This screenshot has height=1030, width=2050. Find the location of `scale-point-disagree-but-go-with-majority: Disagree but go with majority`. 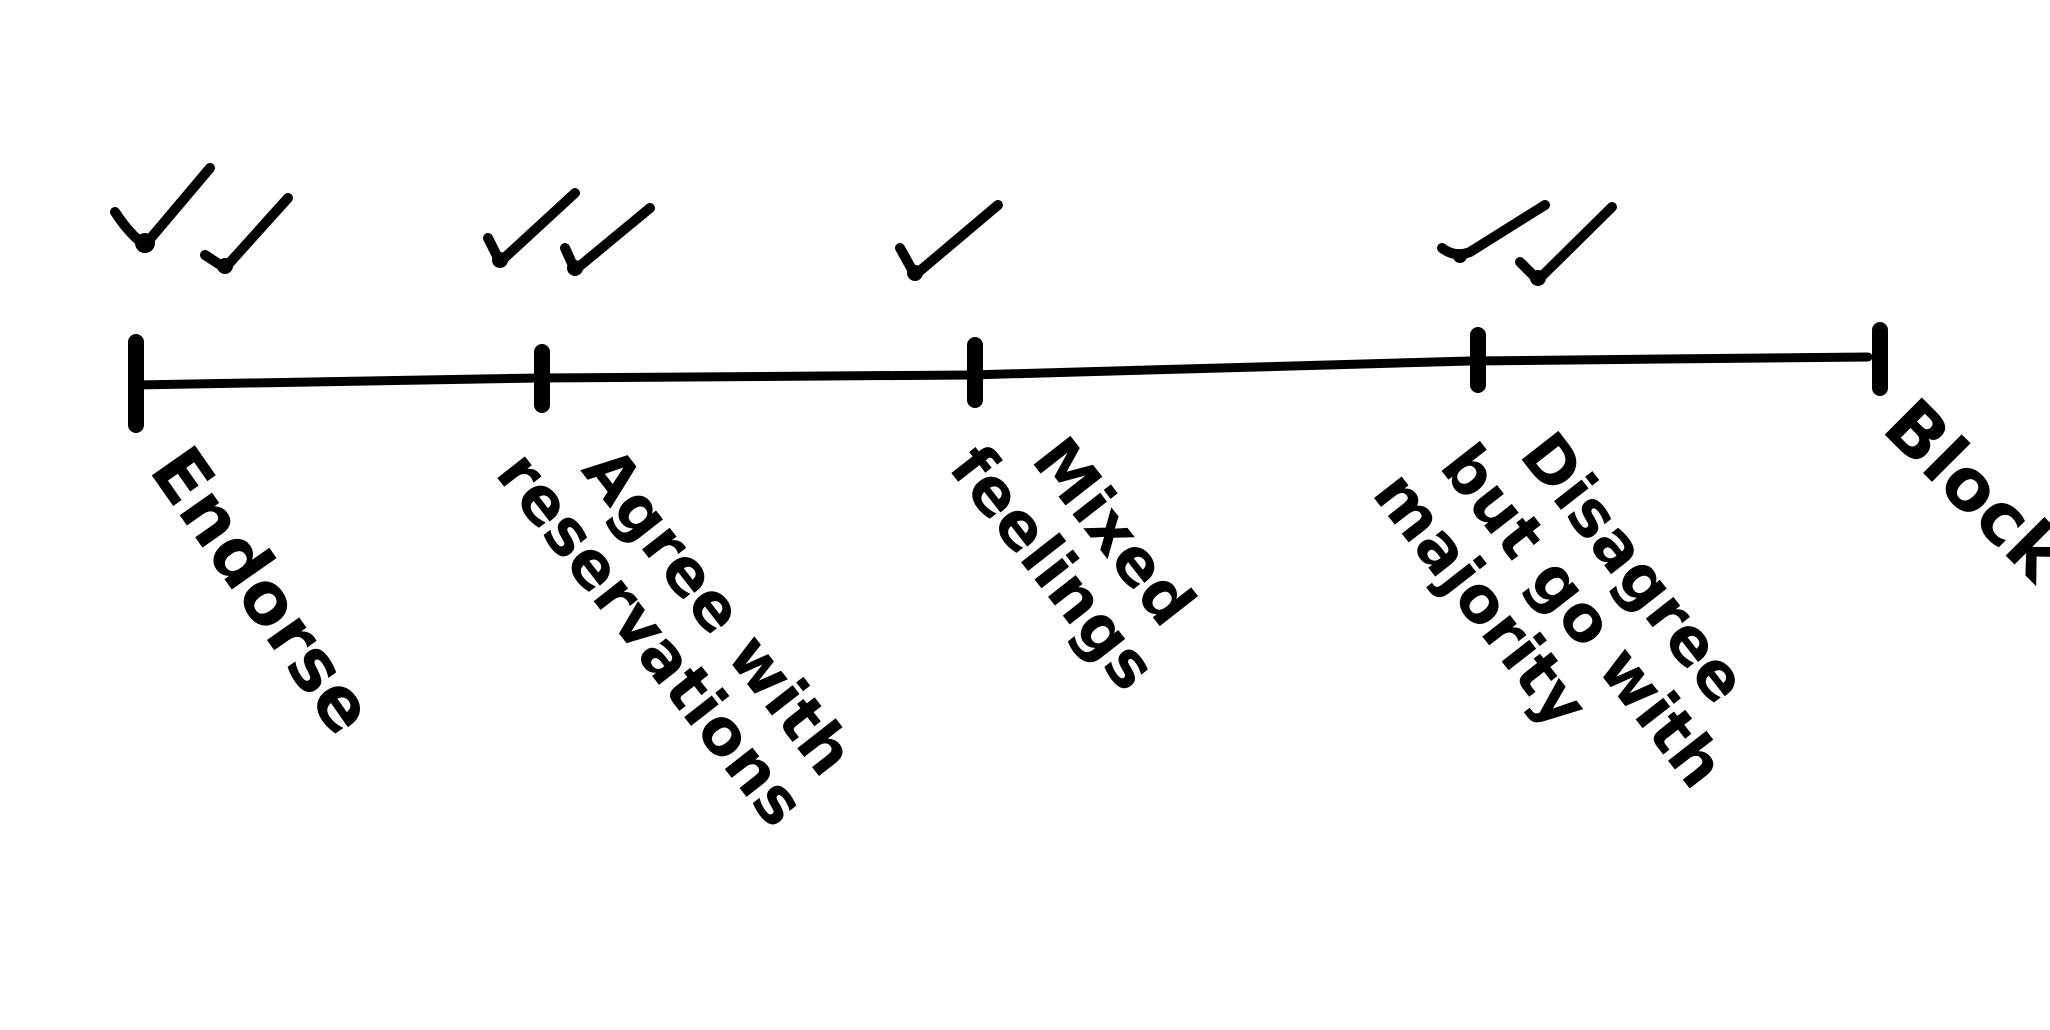

scale-point-disagree-but-go-with-majority: Disagree but go with majority is located at coordinates (1582, 531).